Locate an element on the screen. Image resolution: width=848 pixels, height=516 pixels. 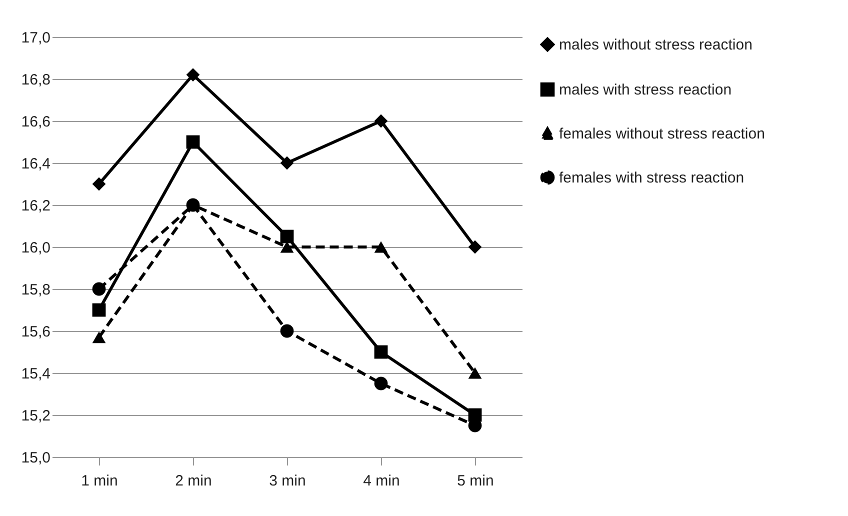
y-tick-label: 16,2 is located at coordinates (35, 206).